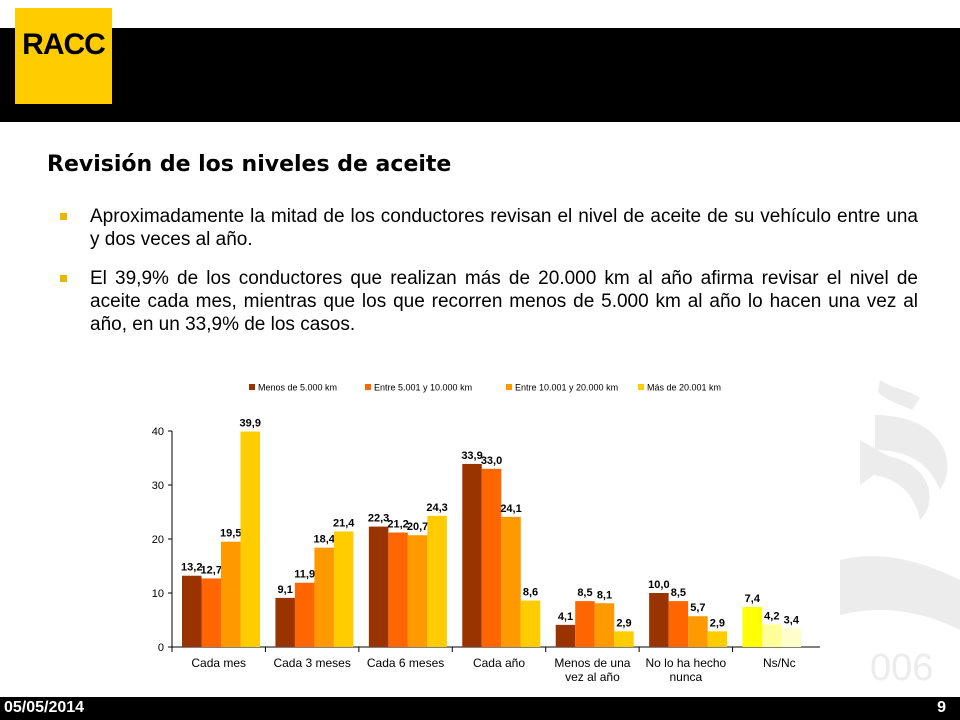 The height and width of the screenshot is (720, 960). Describe the element at coordinates (250, 424) in the screenshot. I see `data-label: 39,9` at that location.